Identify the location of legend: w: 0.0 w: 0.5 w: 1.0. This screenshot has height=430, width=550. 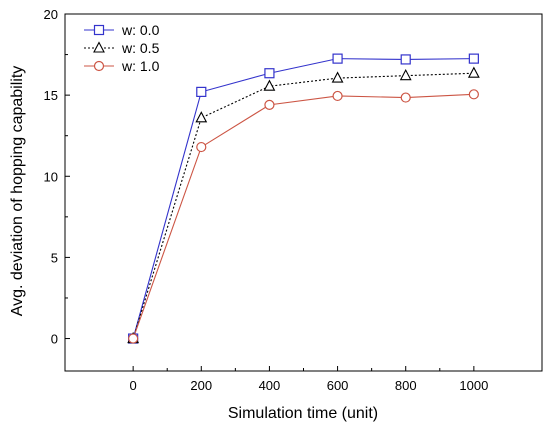
(122, 48).